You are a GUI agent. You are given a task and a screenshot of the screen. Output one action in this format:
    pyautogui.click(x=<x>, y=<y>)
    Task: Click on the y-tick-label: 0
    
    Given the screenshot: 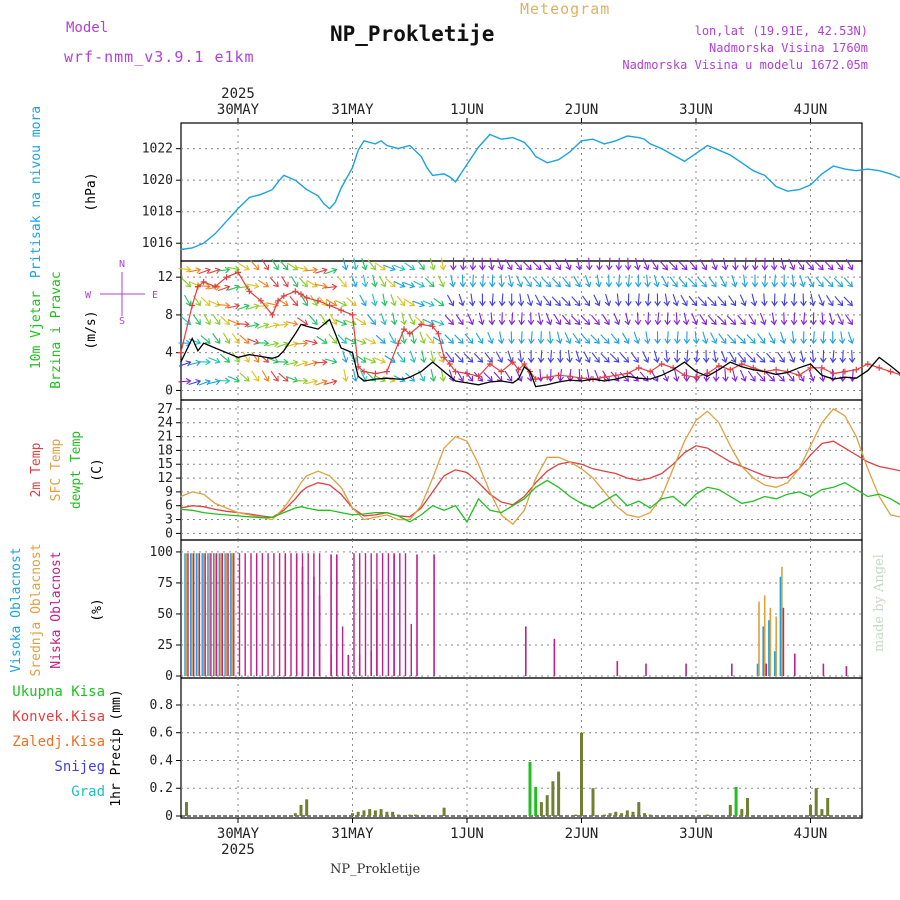 What is the action you would take?
    pyautogui.click(x=169, y=676)
    